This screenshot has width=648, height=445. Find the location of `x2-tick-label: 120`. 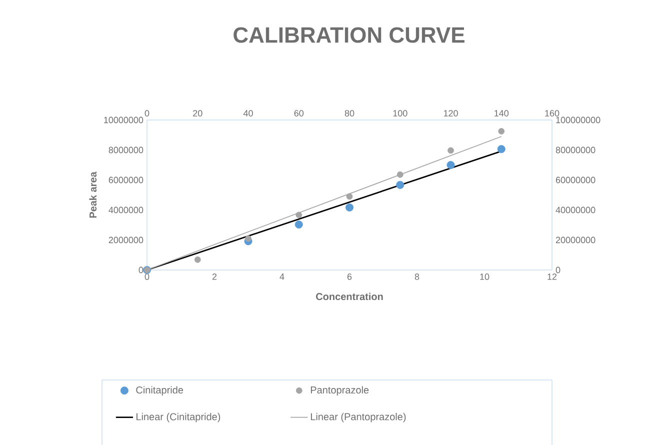

x2-tick-label: 120 is located at coordinates (451, 113).